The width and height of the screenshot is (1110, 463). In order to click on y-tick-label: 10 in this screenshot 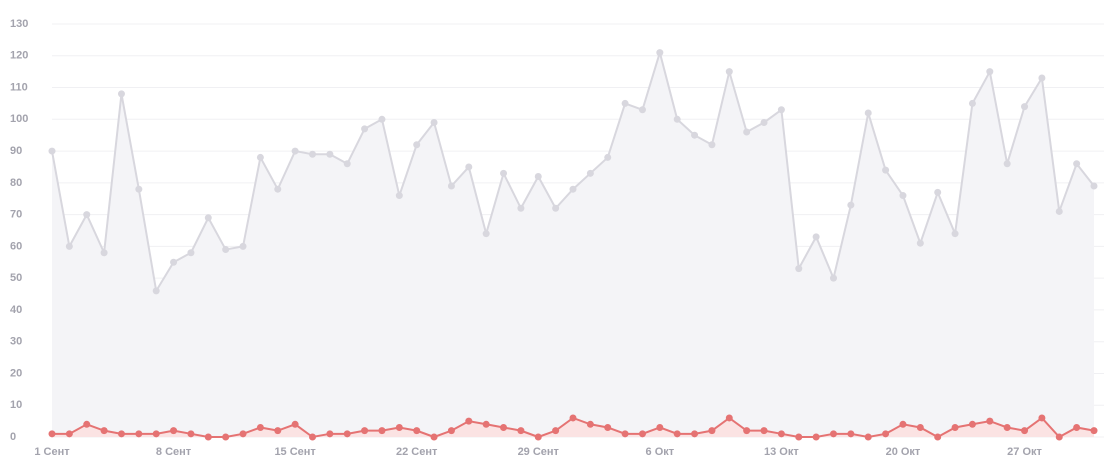, I will do `click(16, 405)`.